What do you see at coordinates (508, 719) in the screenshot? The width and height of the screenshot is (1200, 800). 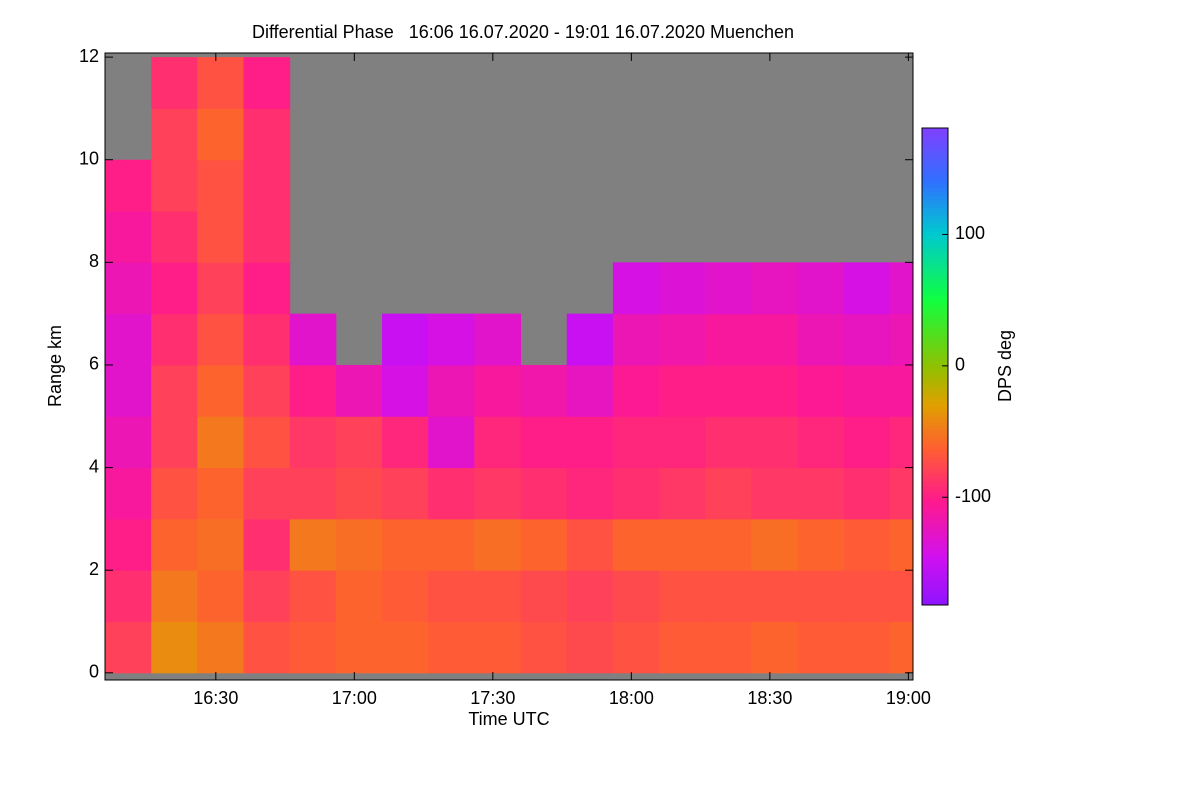 I see `x-axis-label: Time UTC` at bounding box center [508, 719].